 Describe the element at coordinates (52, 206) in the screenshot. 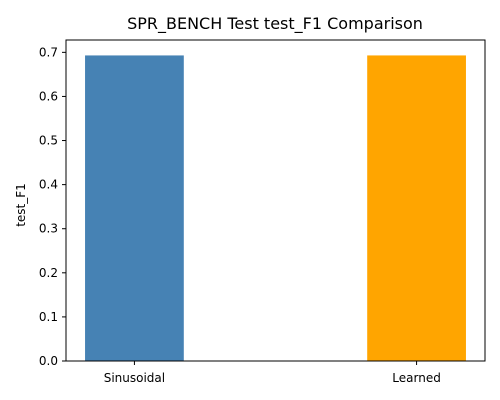

I see `y-axis-ticks: 0.0 0.1 0.2 0.3 0.4 0.5 0.6 0.7` at that location.